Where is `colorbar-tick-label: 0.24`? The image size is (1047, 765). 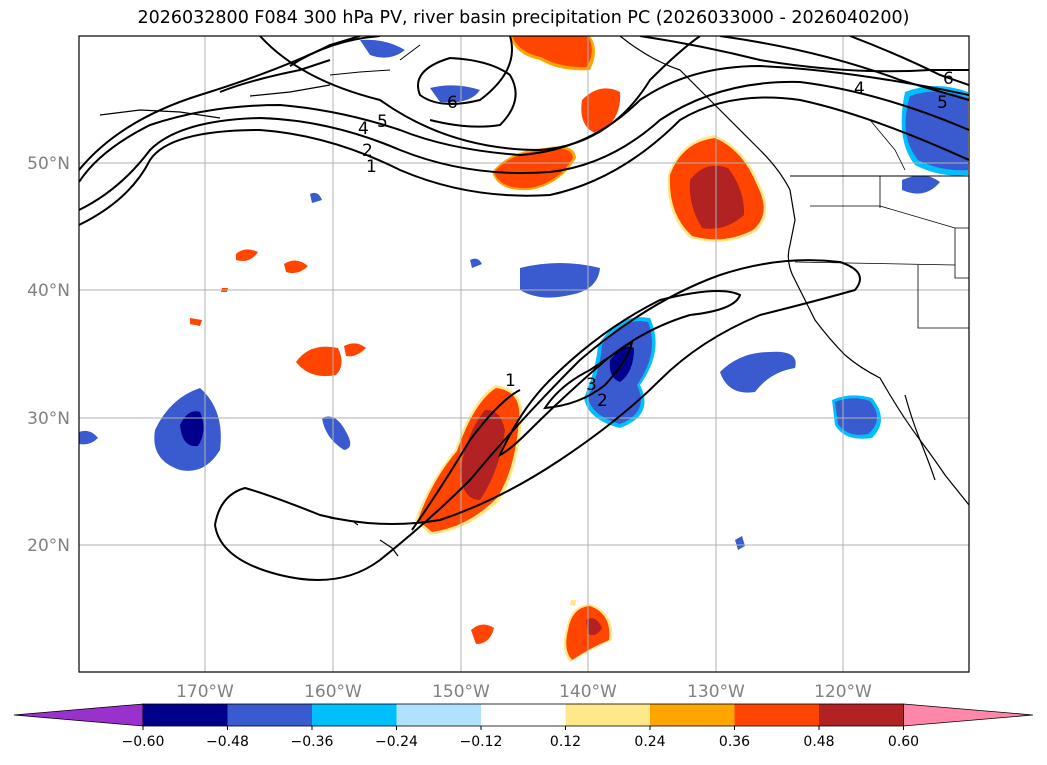 colorbar-tick-label: 0.24 is located at coordinates (649, 742).